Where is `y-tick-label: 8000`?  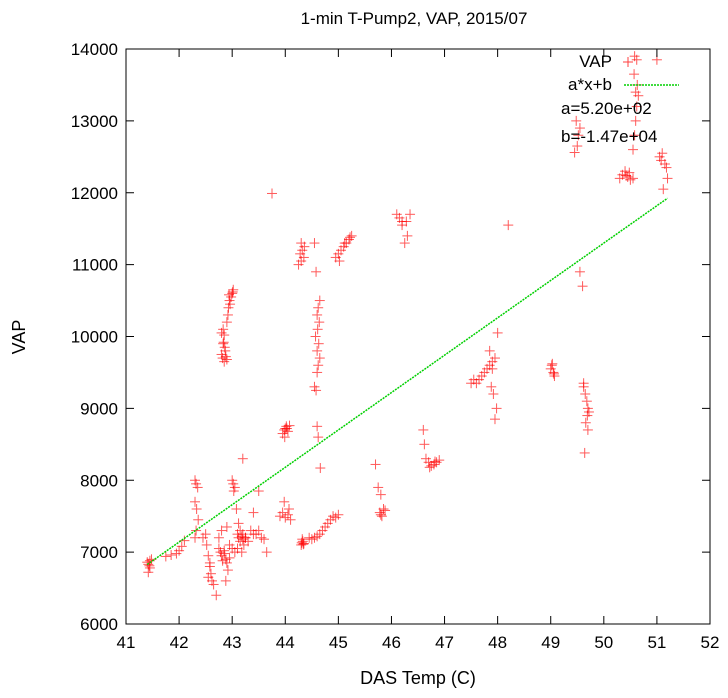 y-tick-label: 8000 is located at coordinates (99, 480).